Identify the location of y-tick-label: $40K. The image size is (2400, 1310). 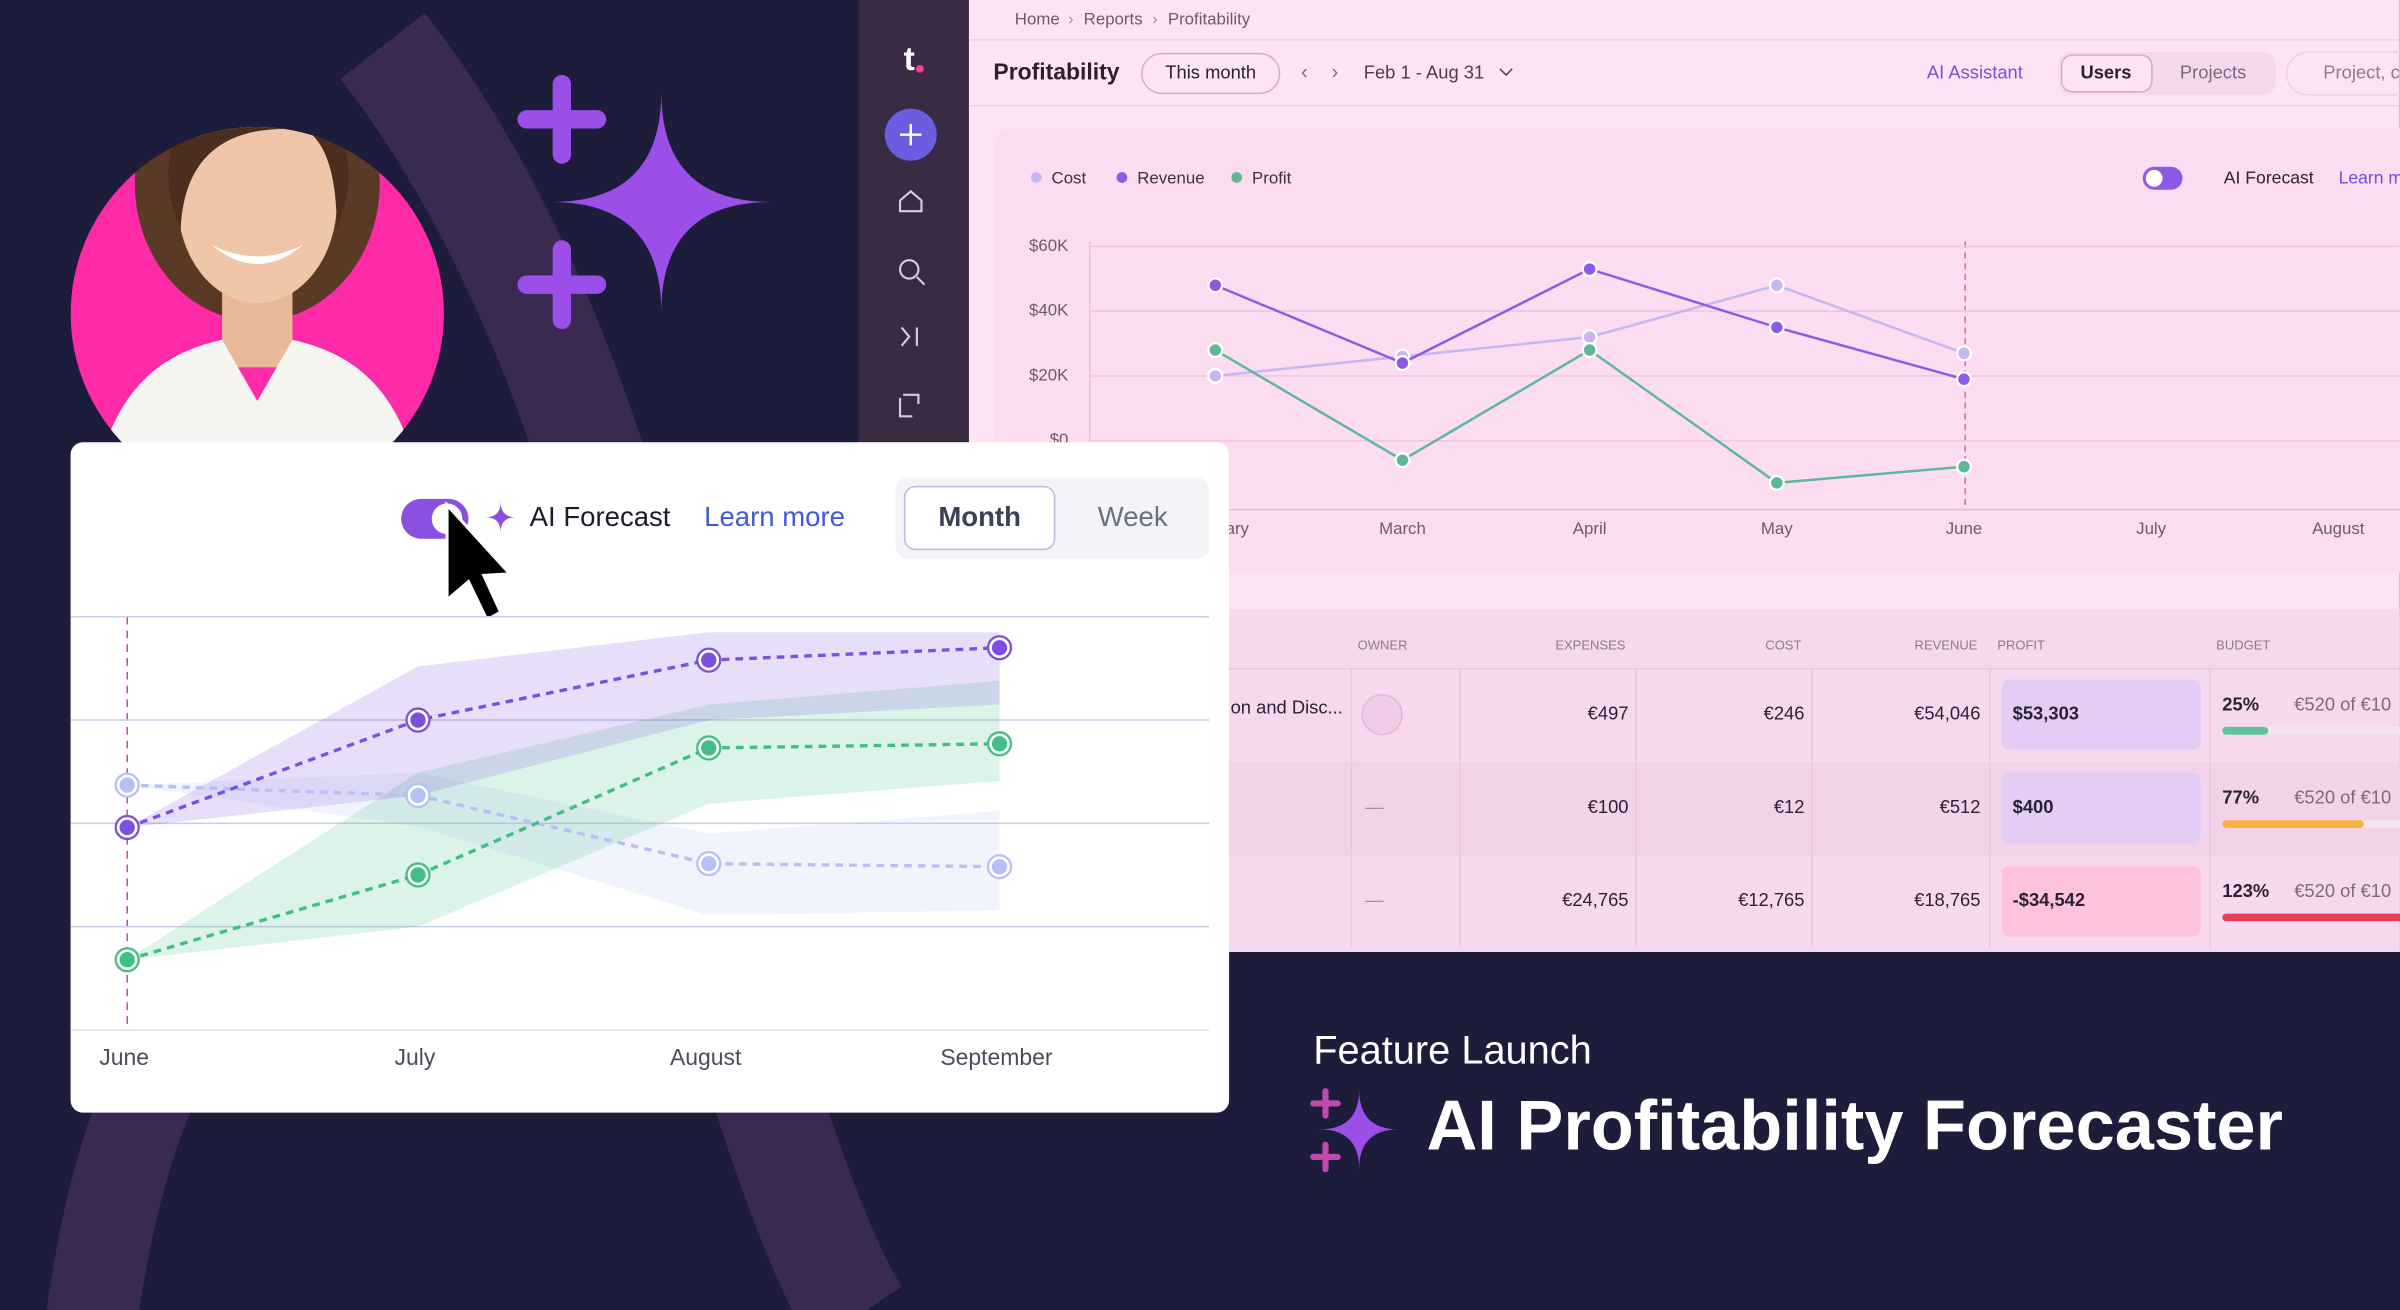
(1049, 310).